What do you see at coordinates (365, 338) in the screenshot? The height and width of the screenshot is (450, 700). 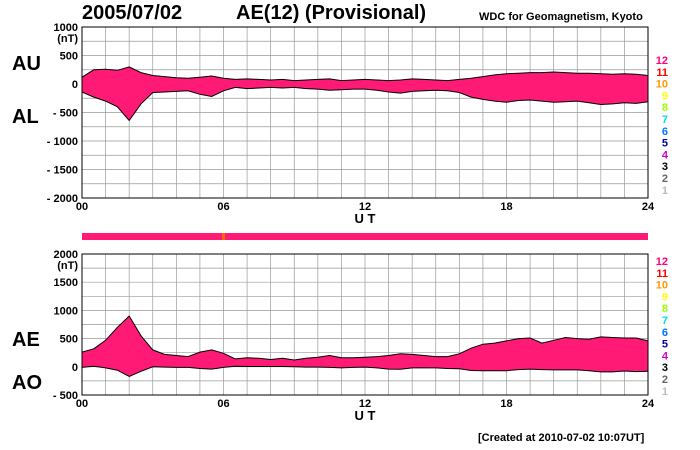 I see `series-line-ae` at bounding box center [365, 338].